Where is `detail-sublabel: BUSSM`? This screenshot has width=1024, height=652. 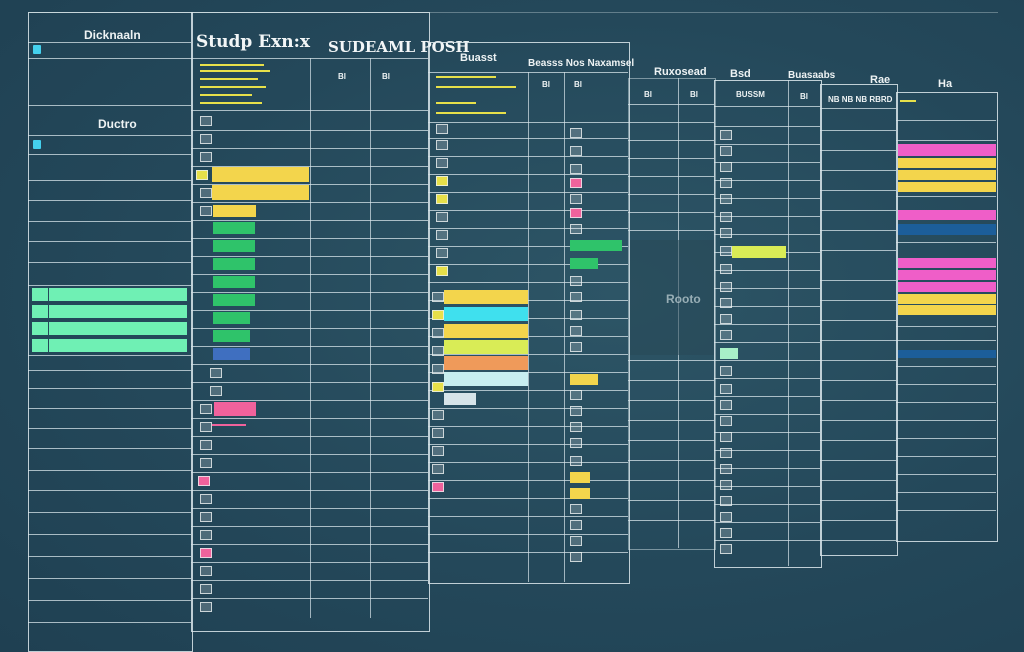 detail-sublabel: BUSSM is located at coordinates (750, 94).